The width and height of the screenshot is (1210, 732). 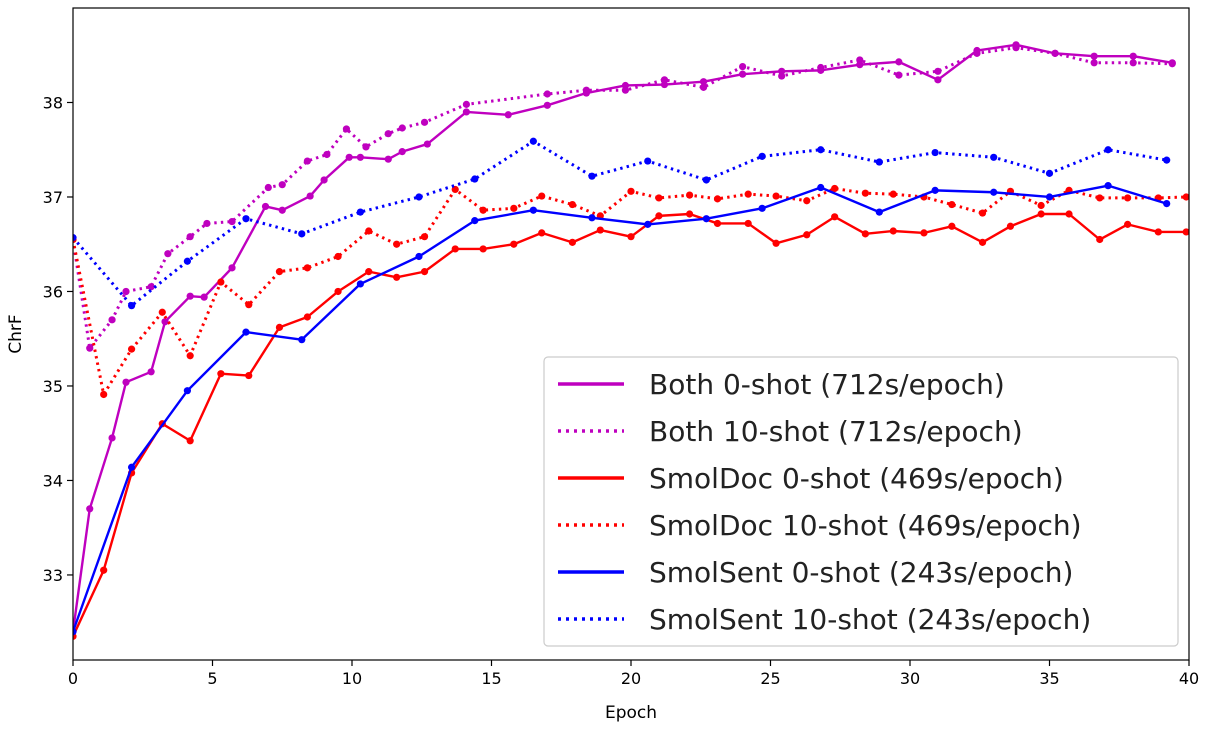 I want to click on legend-label: SmolDoc 10-shot (469s/epoch), so click(x=865, y=525).